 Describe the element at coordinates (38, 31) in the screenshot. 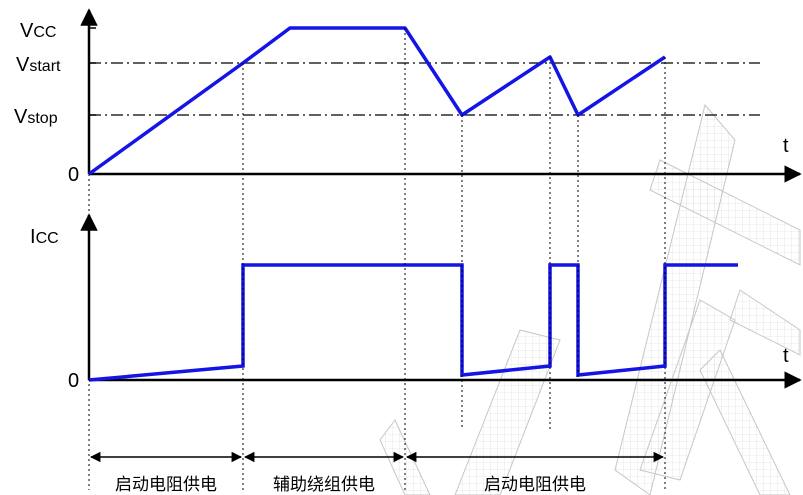

I see `vcc-axis-label: VCC` at that location.